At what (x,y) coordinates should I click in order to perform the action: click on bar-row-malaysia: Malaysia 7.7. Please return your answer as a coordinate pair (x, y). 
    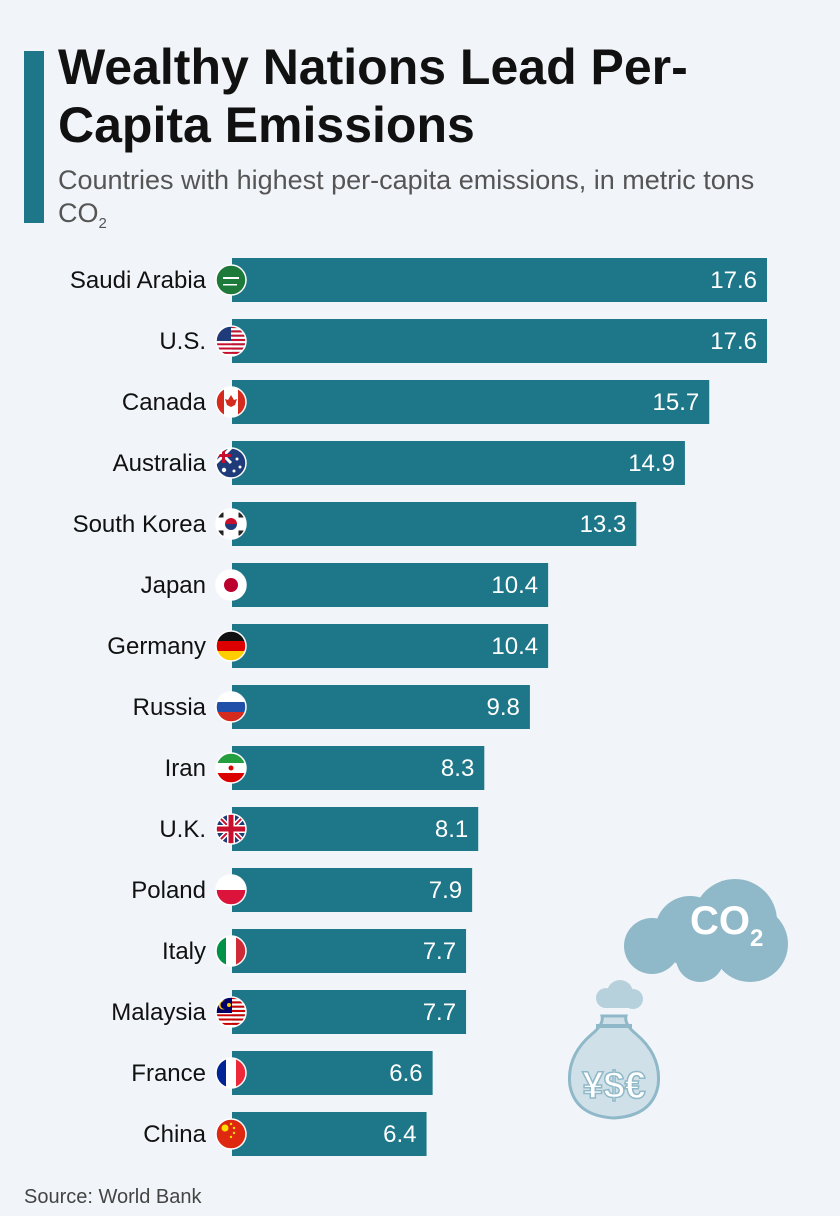
    Looking at the image, I should click on (289, 1012).